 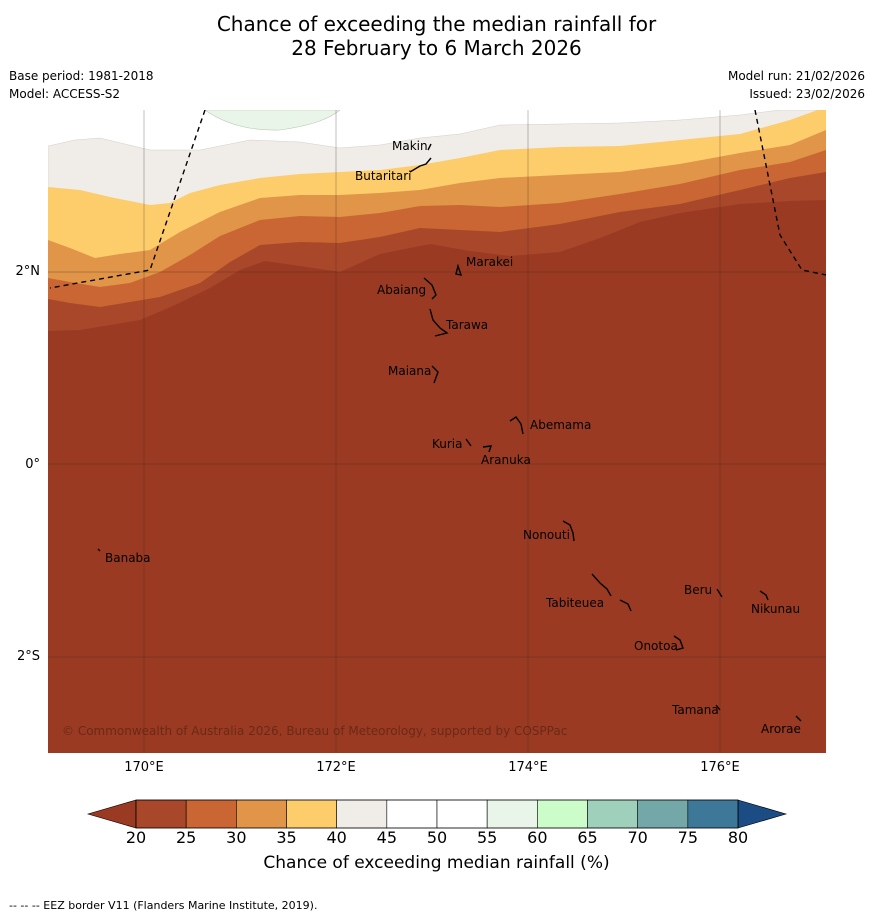 What do you see at coordinates (436, 863) in the screenshot?
I see `colorbar-title: Chance of exceeding median rainfall (%)` at bounding box center [436, 863].